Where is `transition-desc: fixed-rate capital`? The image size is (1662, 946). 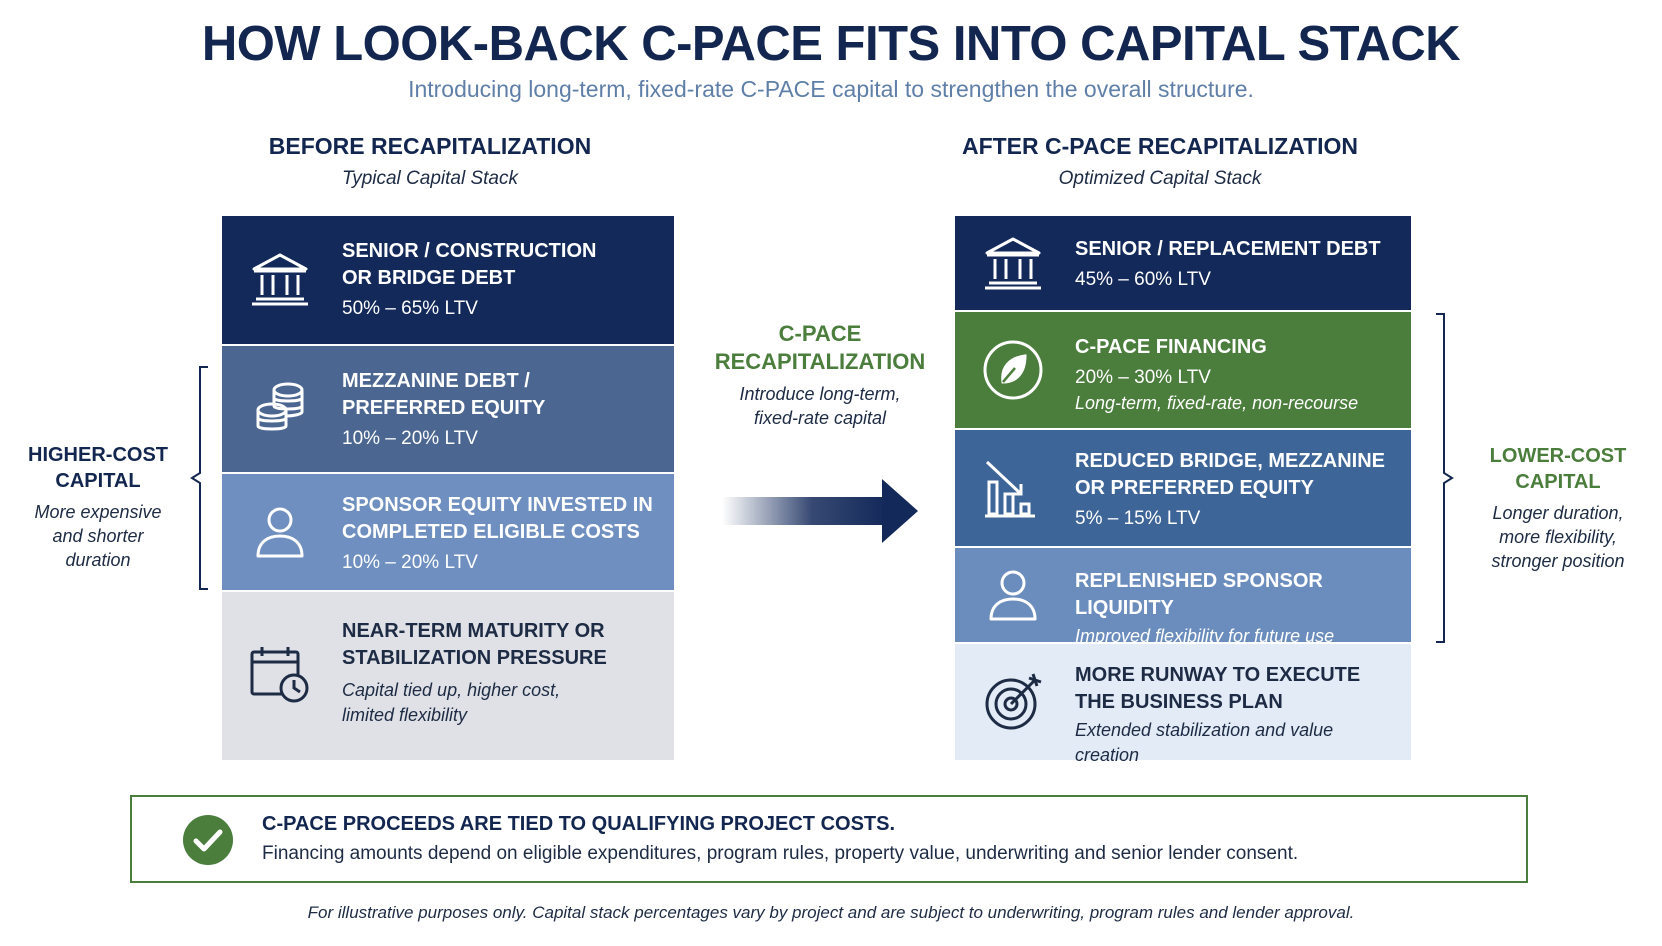 transition-desc: fixed-rate capital is located at coordinates (820, 418).